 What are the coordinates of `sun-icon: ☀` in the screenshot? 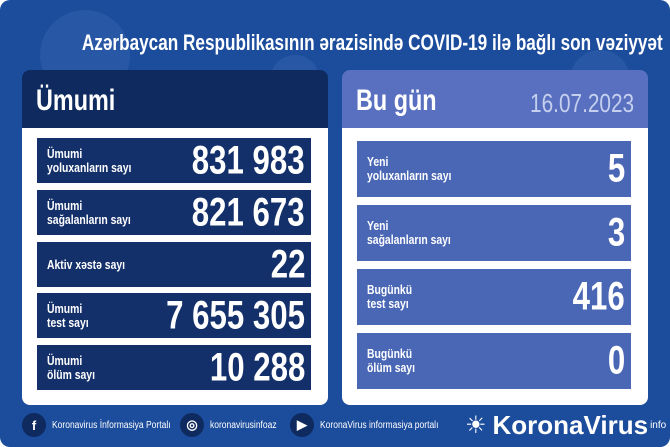 It's located at (476, 425).